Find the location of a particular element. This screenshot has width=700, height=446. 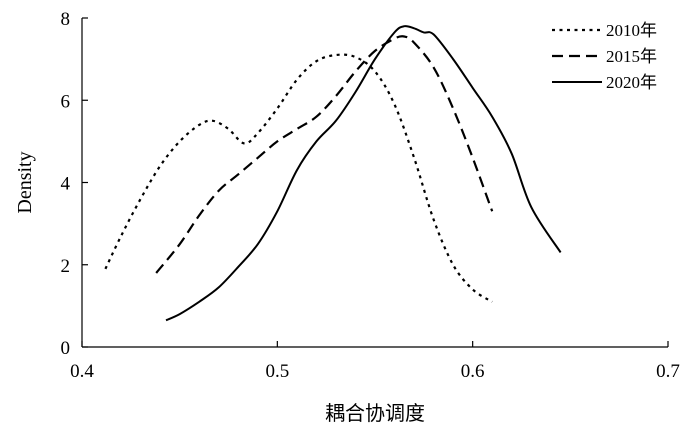

x-tick-label: 0.7 is located at coordinates (668, 371).